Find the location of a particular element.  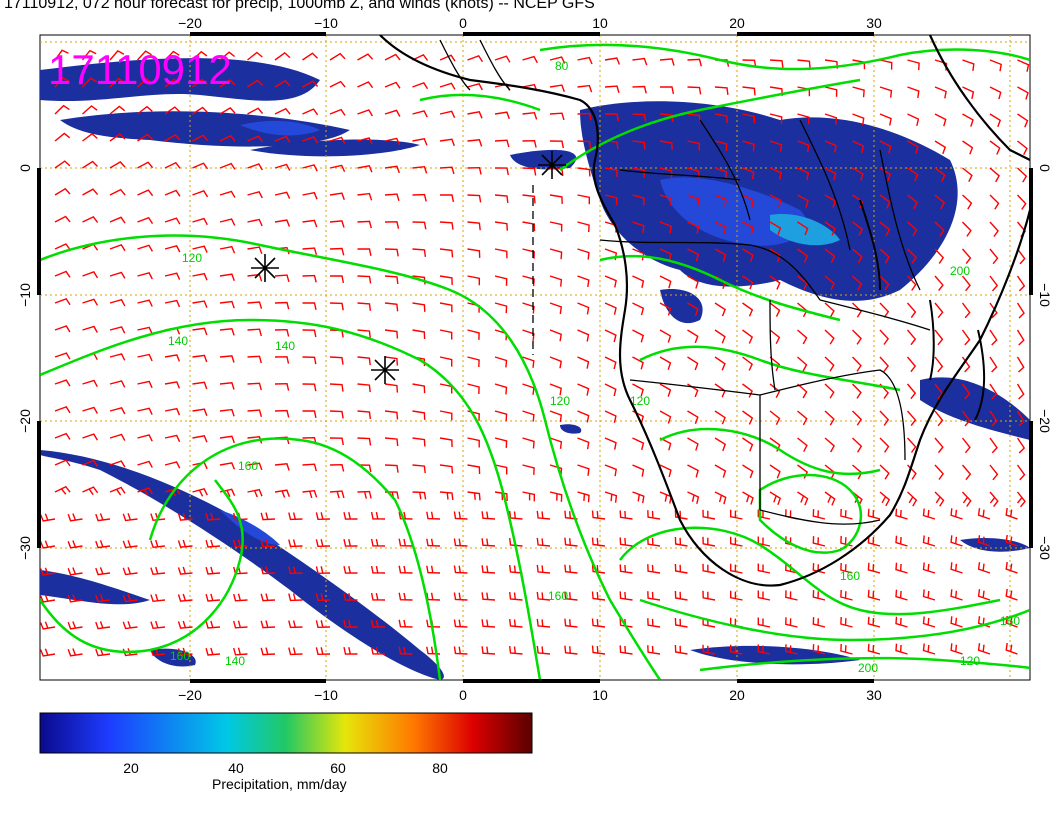

lat-tick-label: −20 is located at coordinates (1045, 421).